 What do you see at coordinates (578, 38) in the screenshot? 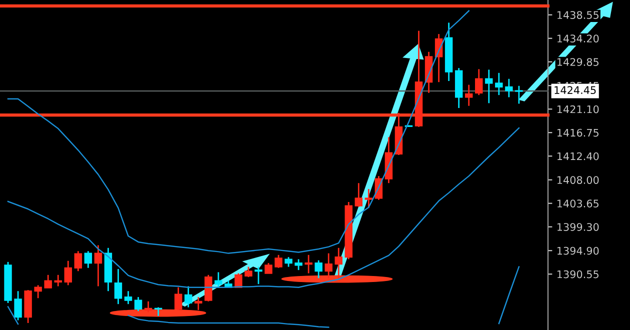
I see `y-tick-label: 1434.20` at bounding box center [578, 38].